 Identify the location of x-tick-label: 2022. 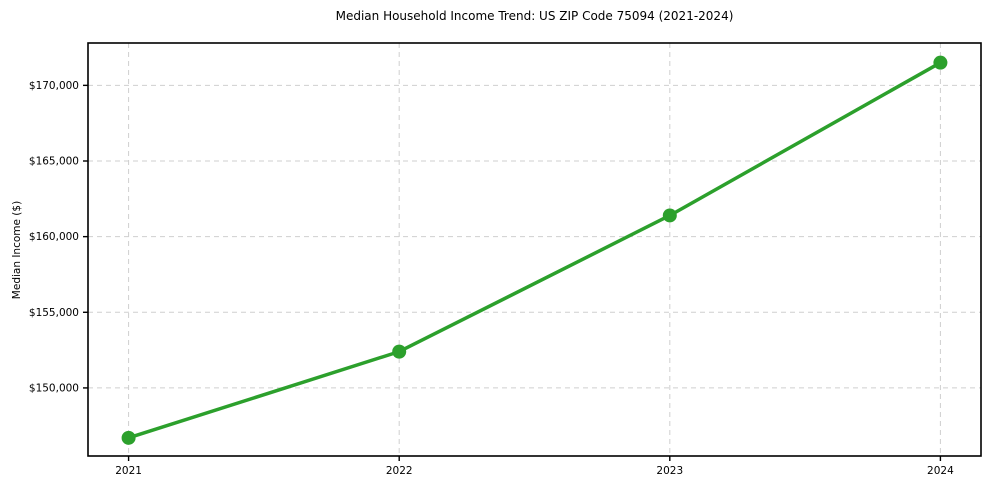
(399, 471).